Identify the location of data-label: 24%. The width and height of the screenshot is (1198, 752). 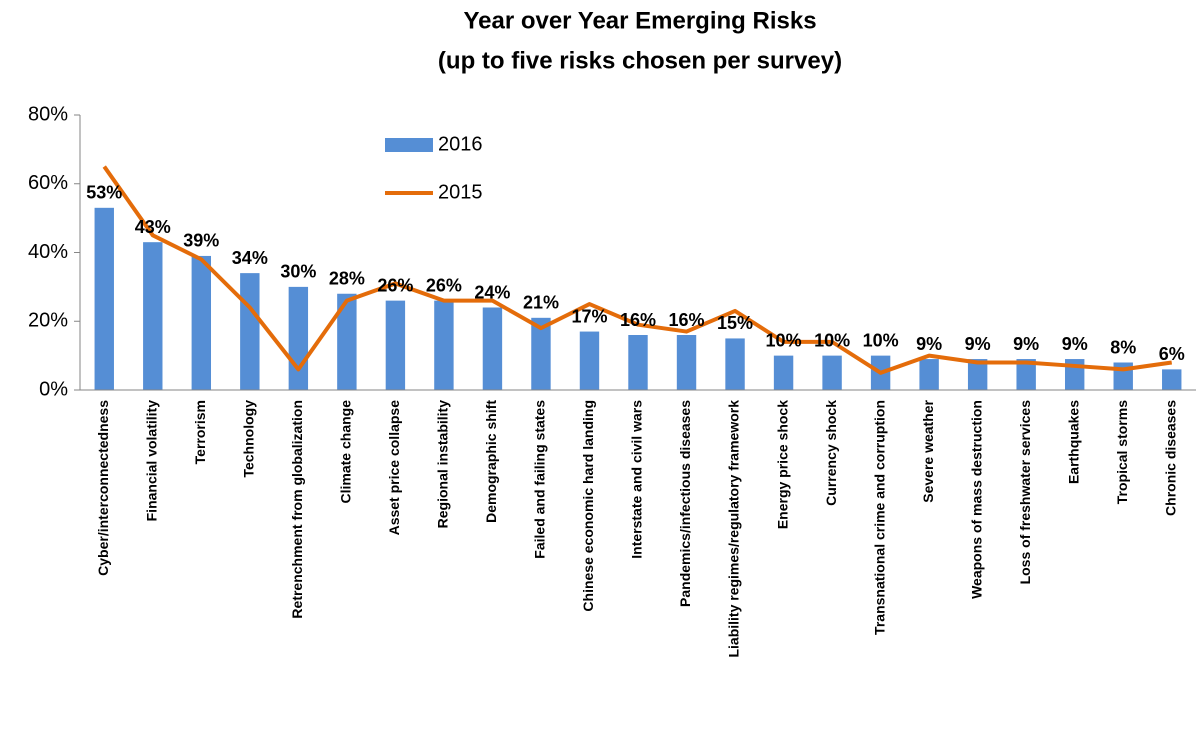
(492, 292).